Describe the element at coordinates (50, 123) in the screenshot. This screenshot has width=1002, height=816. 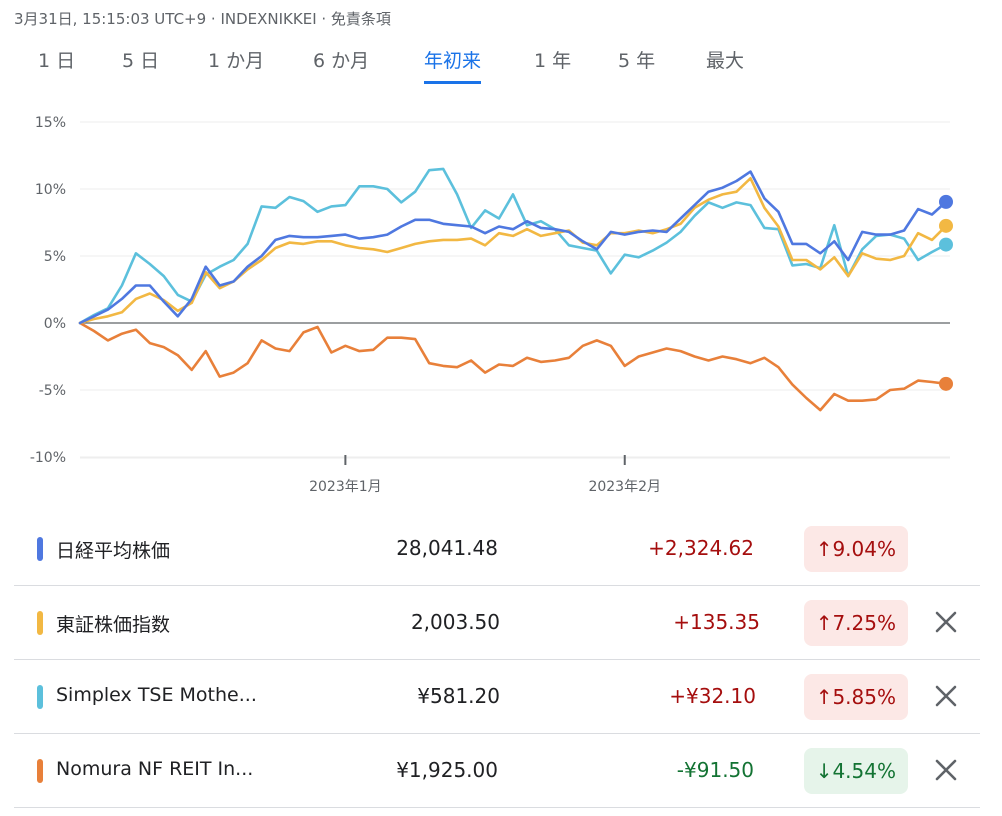
I see `y-tick-label: 15%` at that location.